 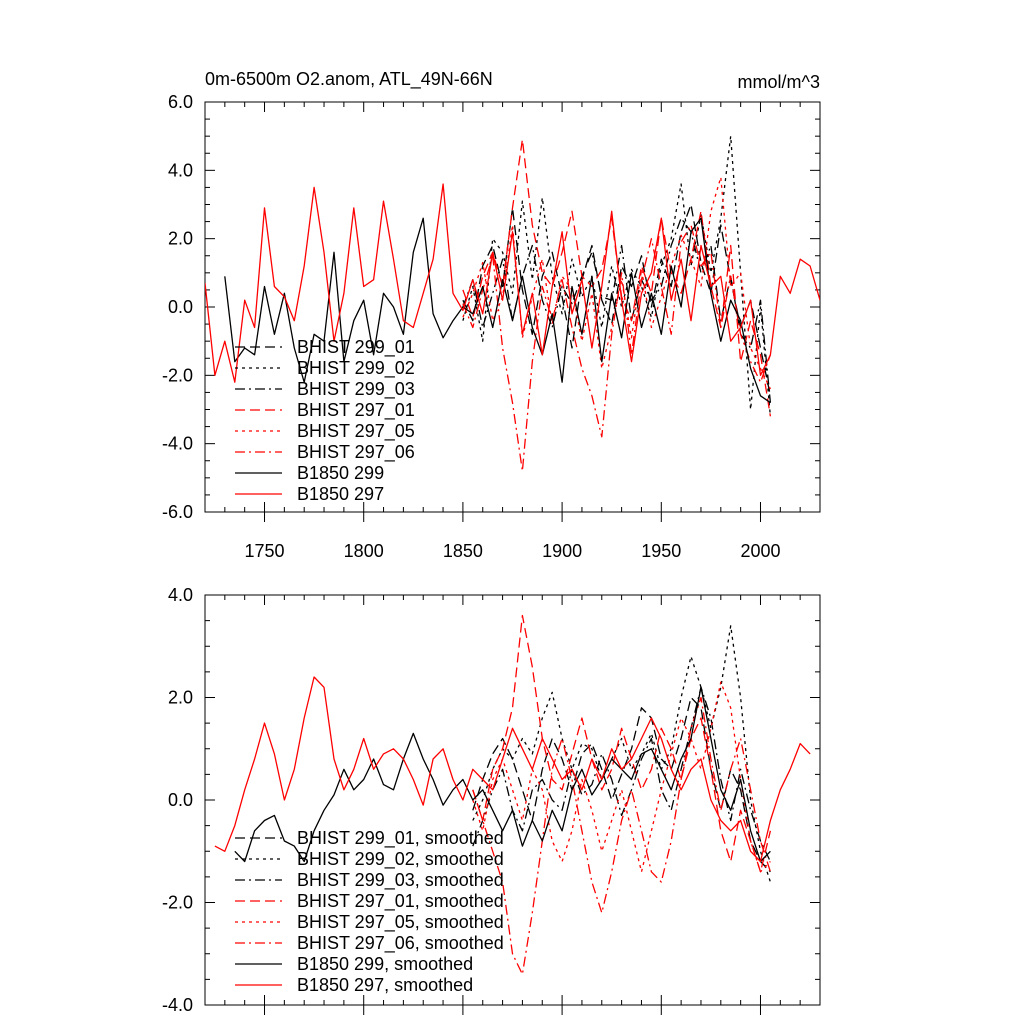 I want to click on series-line-bhist-297-01-smoothed, so click(x=622, y=743).